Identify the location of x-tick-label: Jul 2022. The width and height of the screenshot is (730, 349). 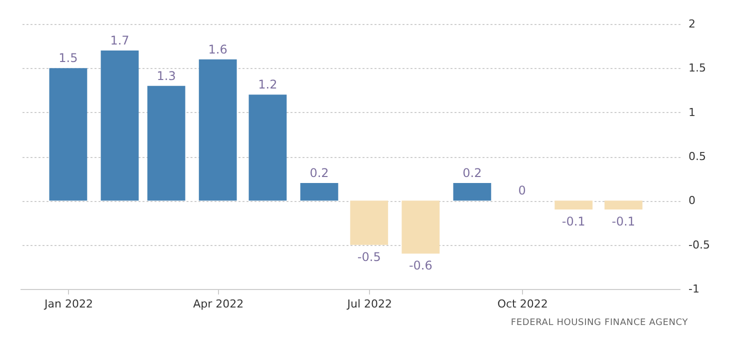
(369, 304).